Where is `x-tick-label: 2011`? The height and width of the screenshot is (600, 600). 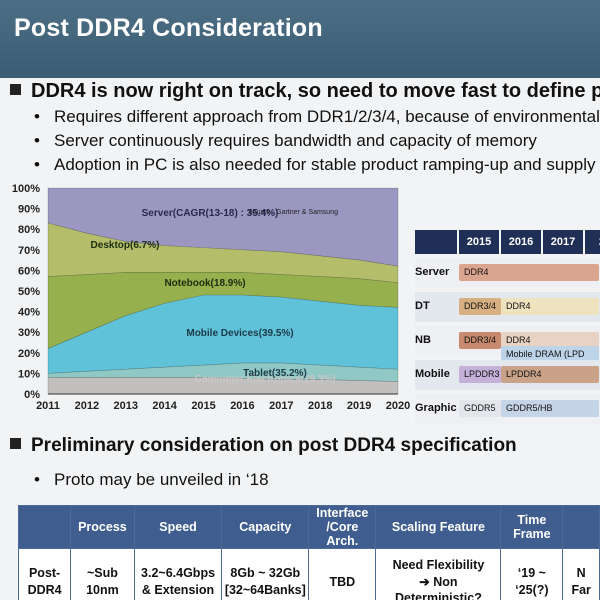 x-tick-label: 2011 is located at coordinates (48, 406).